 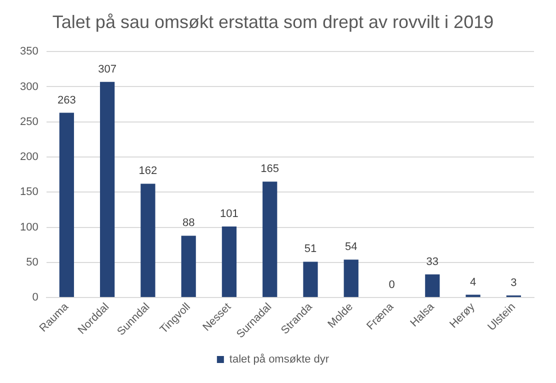 What do you see at coordinates (432, 262) in the screenshot?
I see `data-label: 33` at bounding box center [432, 262].